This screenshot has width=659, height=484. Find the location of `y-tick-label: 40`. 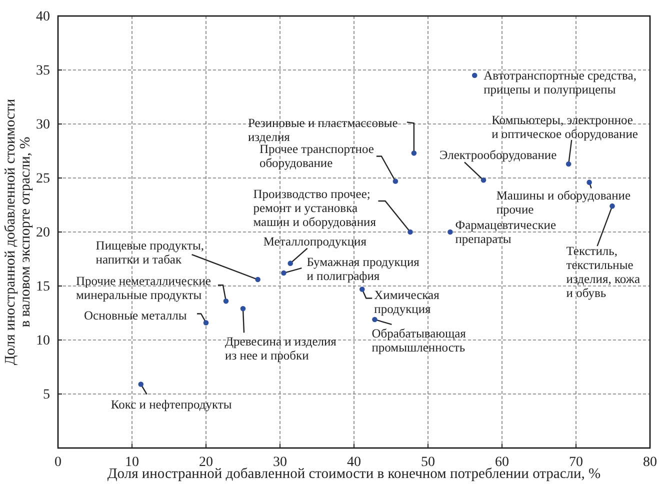

y-tick-label: 40 is located at coordinates (43, 16).